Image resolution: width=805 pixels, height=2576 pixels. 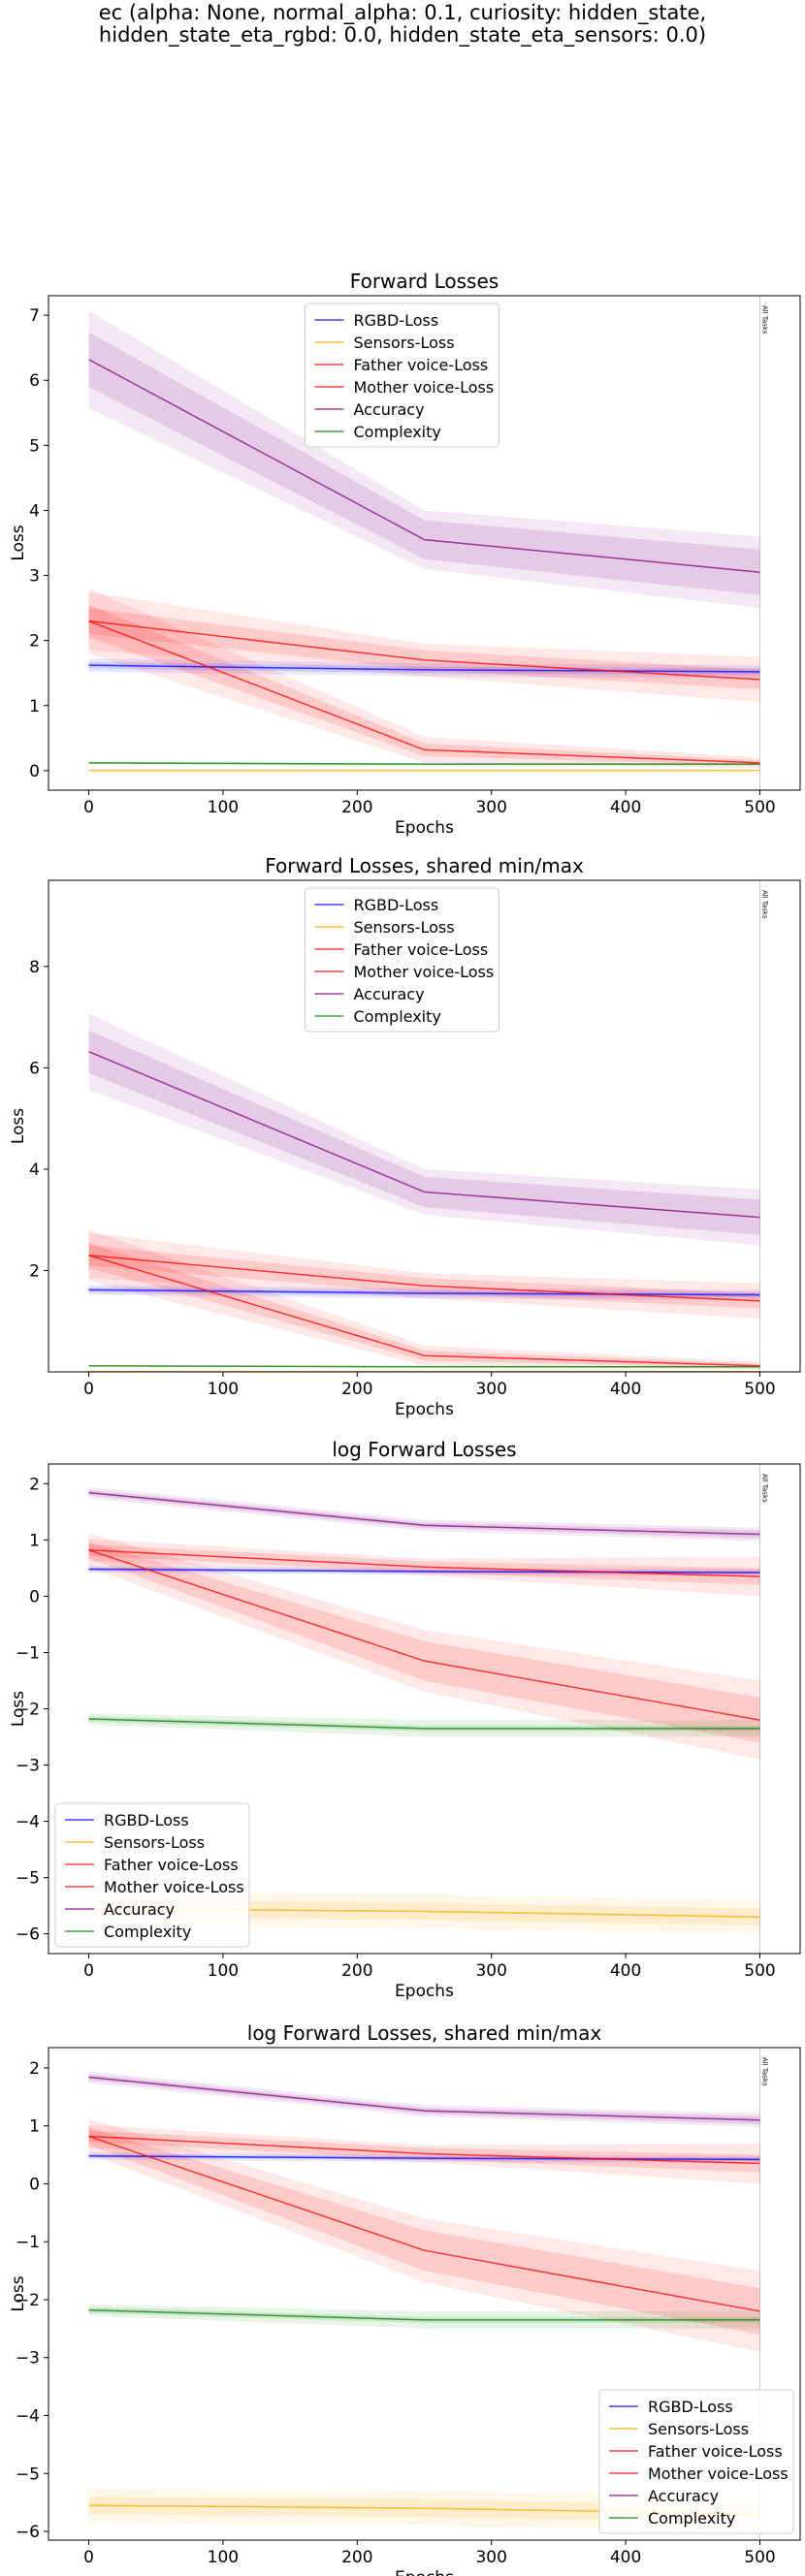 What do you see at coordinates (28, 2301) in the screenshot?
I see `y-tick-label: −2` at bounding box center [28, 2301].